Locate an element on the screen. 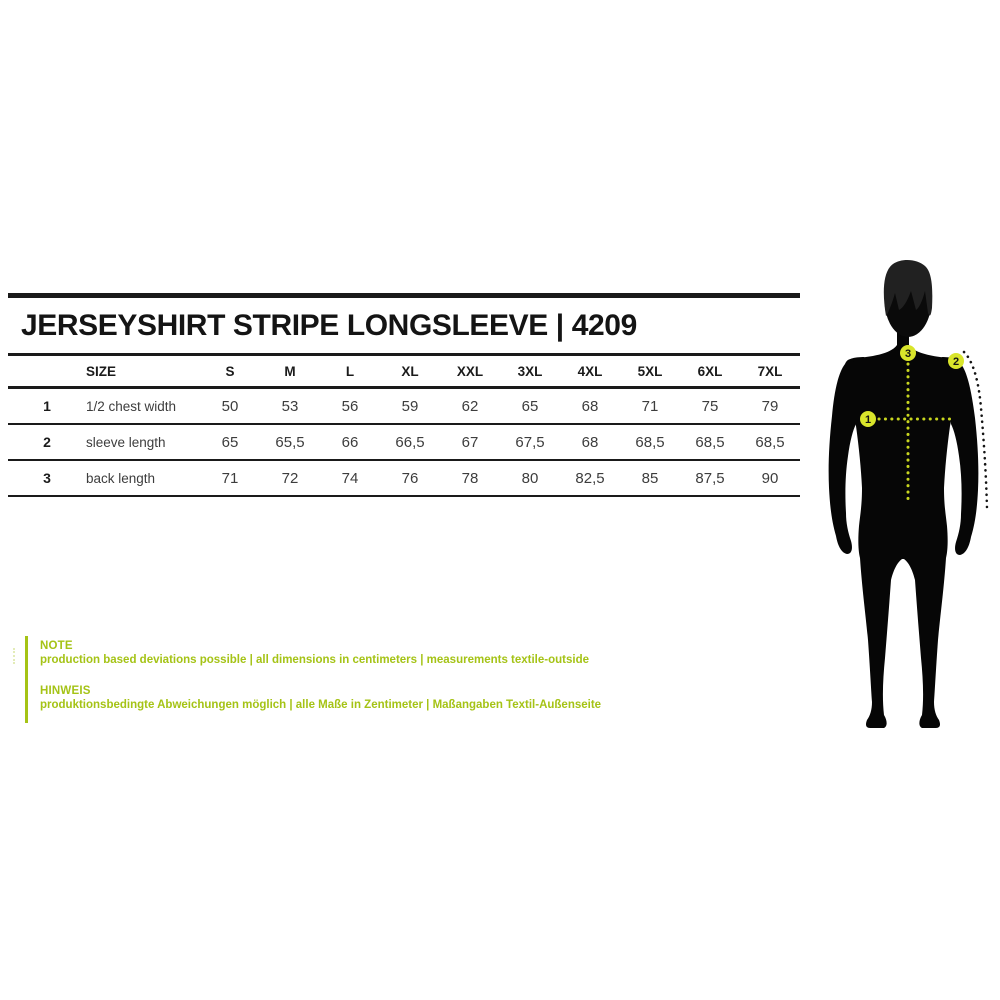 The image size is (1000, 1000). column-header-m: M is located at coordinates (290, 371).